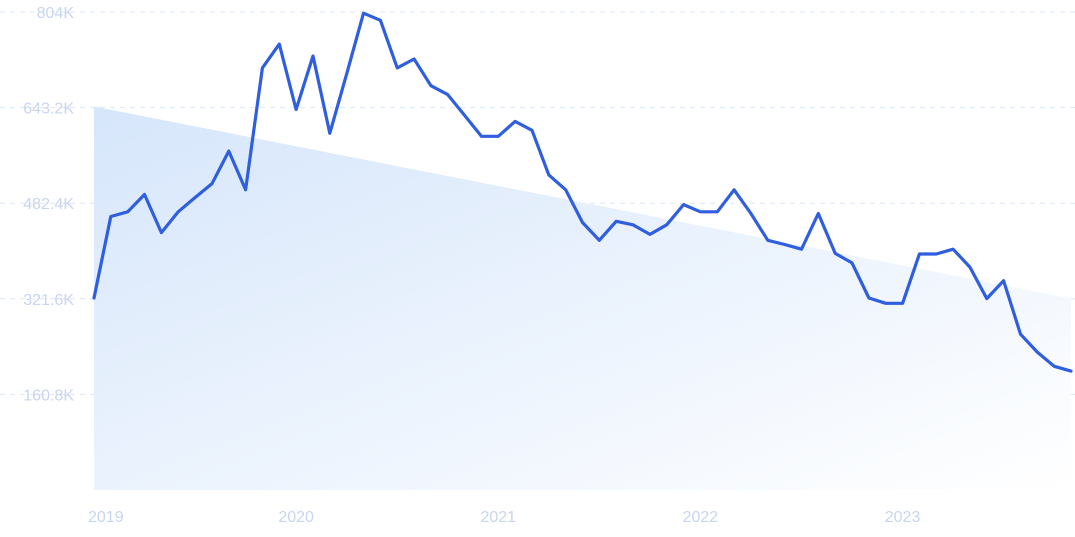 The width and height of the screenshot is (1075, 537). What do you see at coordinates (498, 517) in the screenshot?
I see `x-tick-label: 2021` at bounding box center [498, 517].